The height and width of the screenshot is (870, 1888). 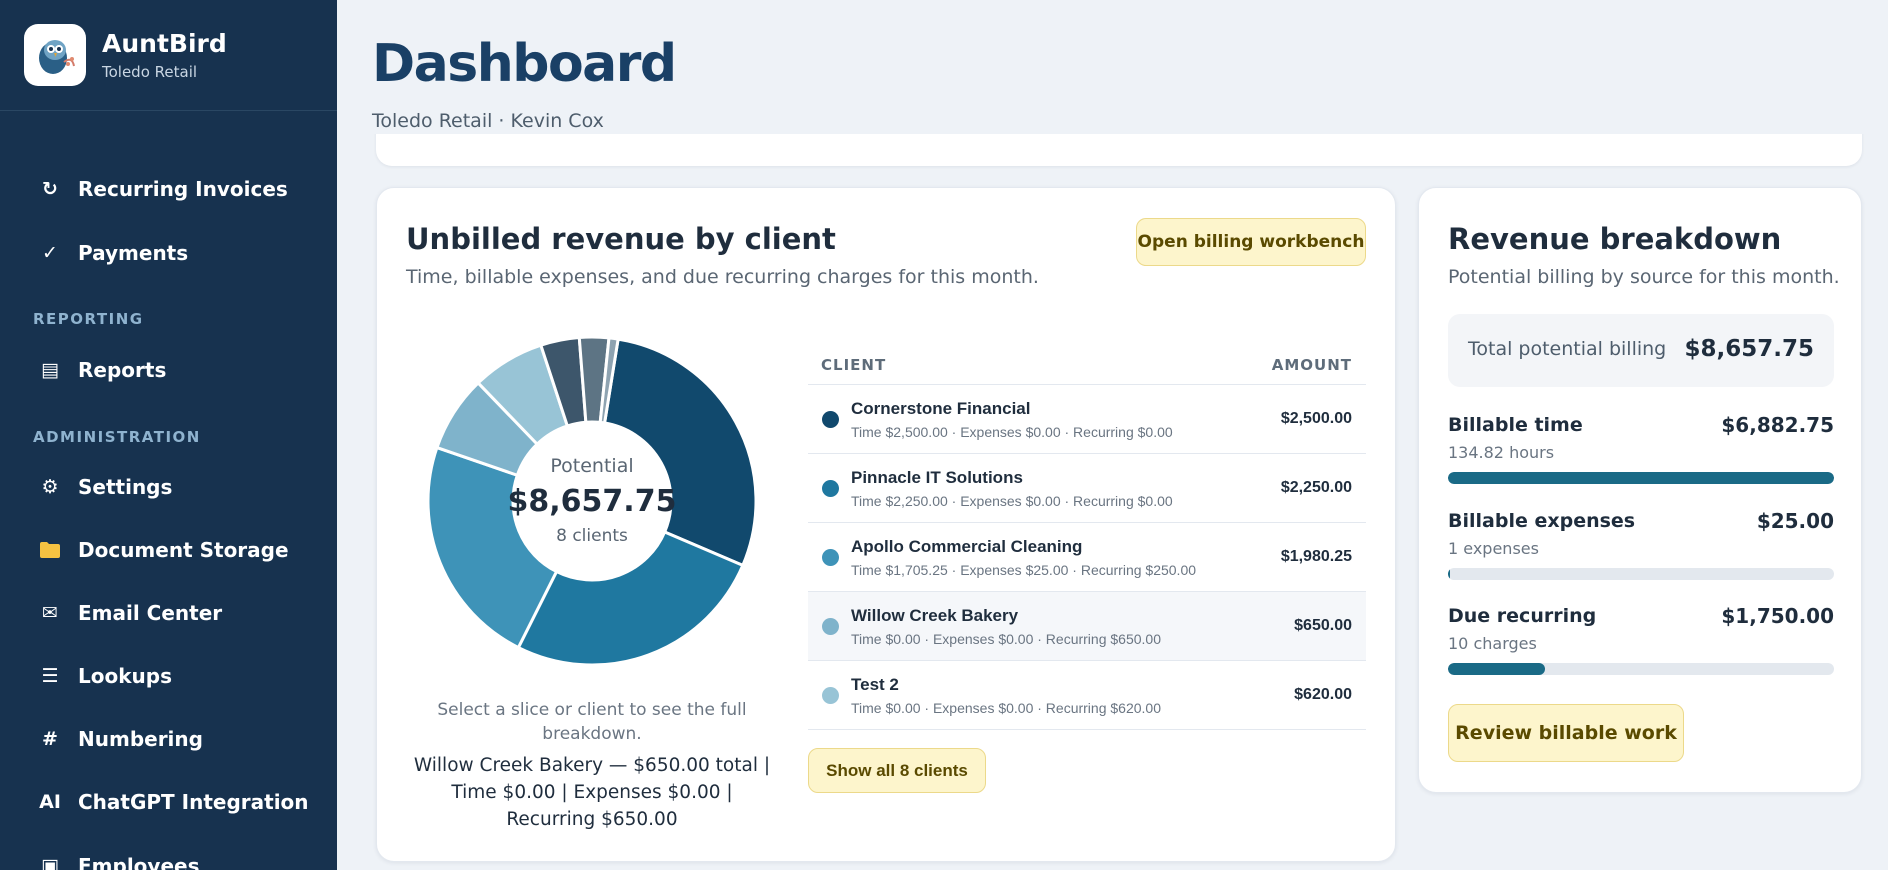 What do you see at coordinates (1501, 452) in the screenshot?
I see `billable-time-hours: 134.82 hours` at bounding box center [1501, 452].